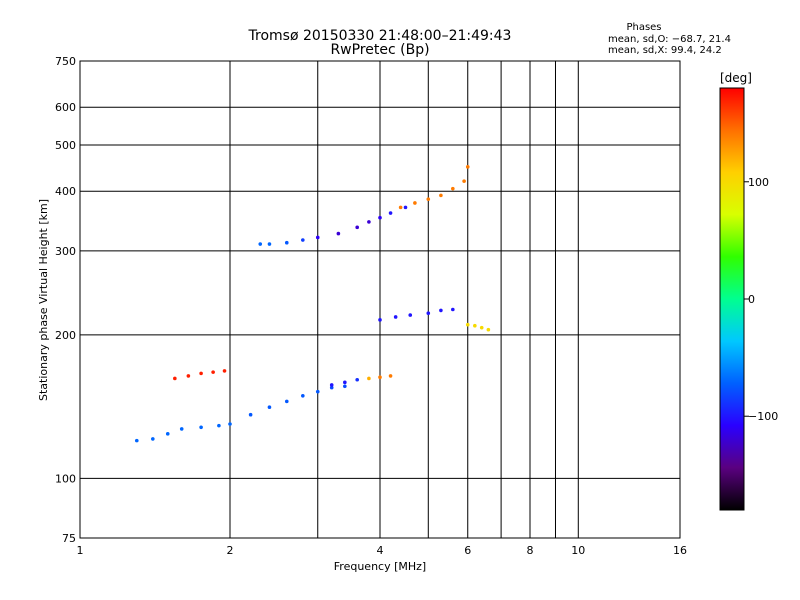 This screenshot has width=800, height=600. I want to click on chart-title: Tromsø 20150330 21:48:00–21:49:43, so click(380, 36).